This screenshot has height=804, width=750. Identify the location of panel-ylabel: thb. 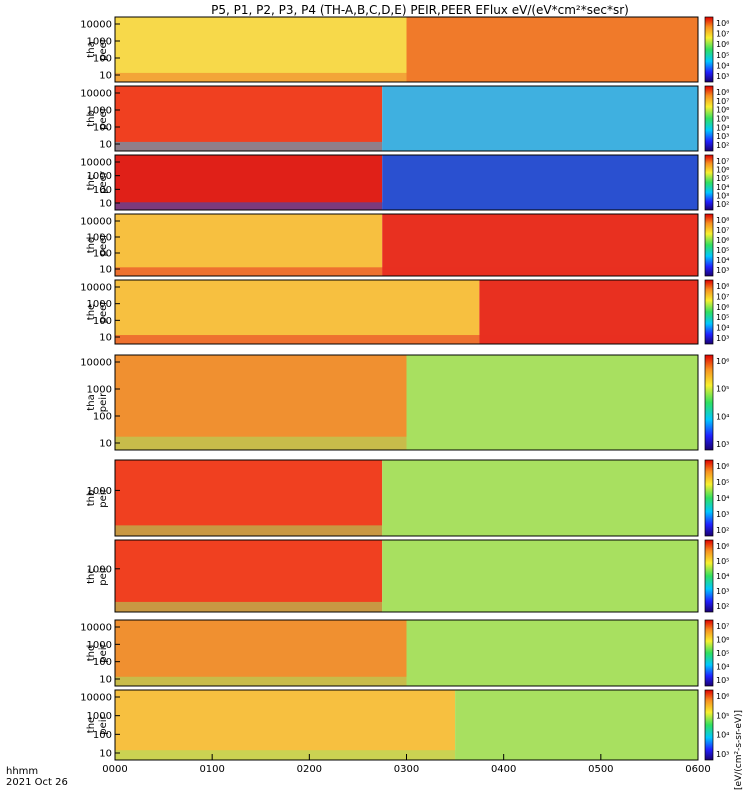
(91, 118).